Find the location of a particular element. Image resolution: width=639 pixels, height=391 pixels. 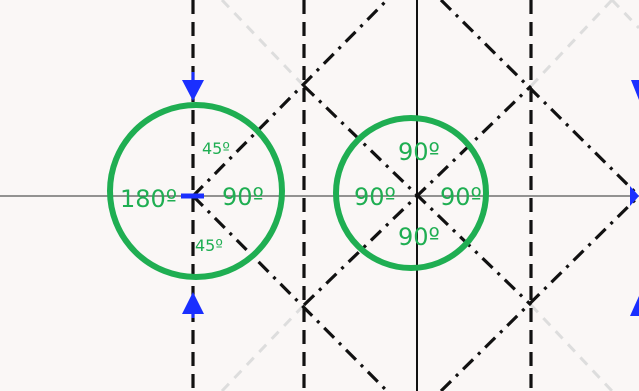

center-label-bottom: 90º is located at coordinates (419, 237).